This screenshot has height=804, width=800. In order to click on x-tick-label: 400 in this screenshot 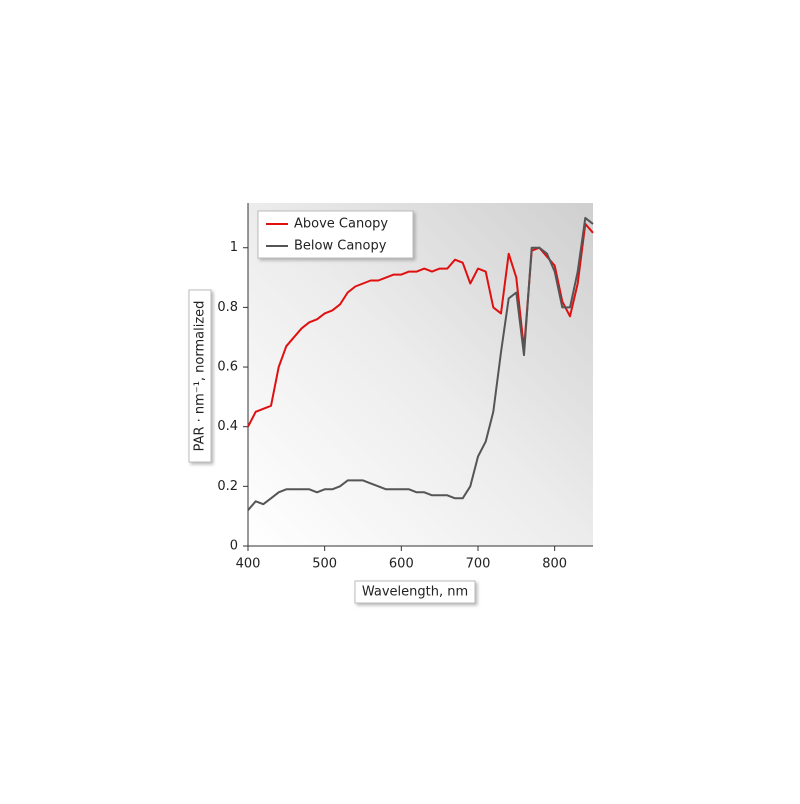, I will do `click(248, 564)`.